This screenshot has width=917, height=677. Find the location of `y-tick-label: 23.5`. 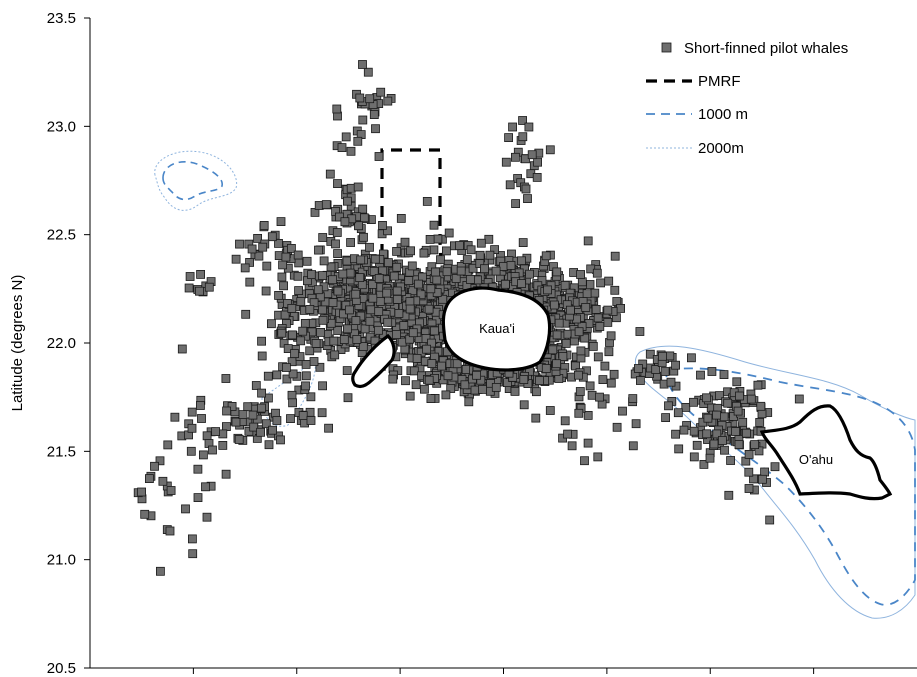

y-tick-label: 23.5 is located at coordinates (61, 18).